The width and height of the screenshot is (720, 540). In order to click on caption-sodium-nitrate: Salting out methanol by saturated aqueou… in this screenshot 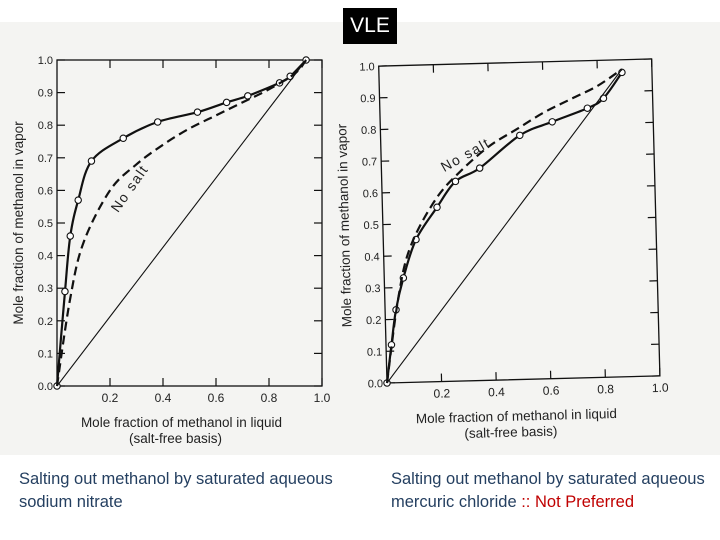, I will do `click(179, 491)`.